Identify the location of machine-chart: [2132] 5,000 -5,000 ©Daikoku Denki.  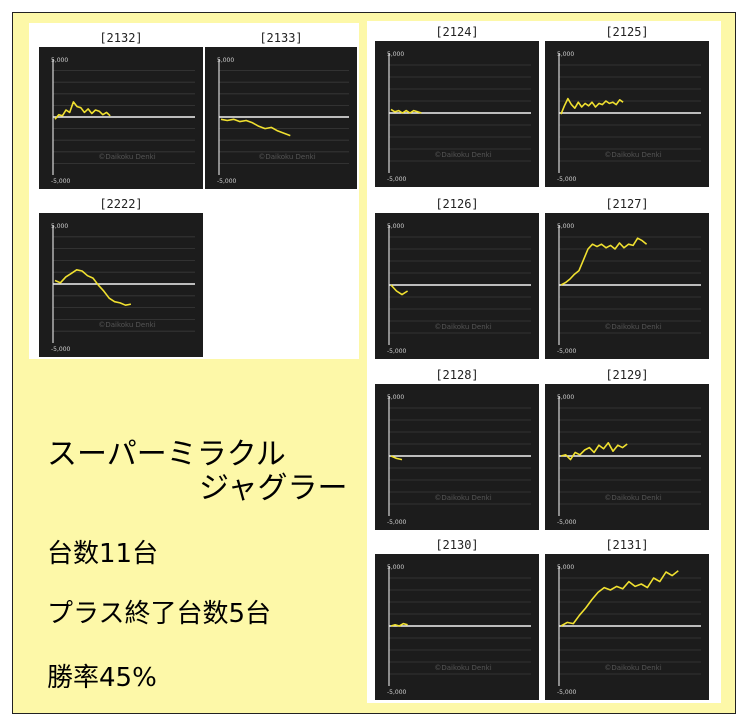
(121, 110).